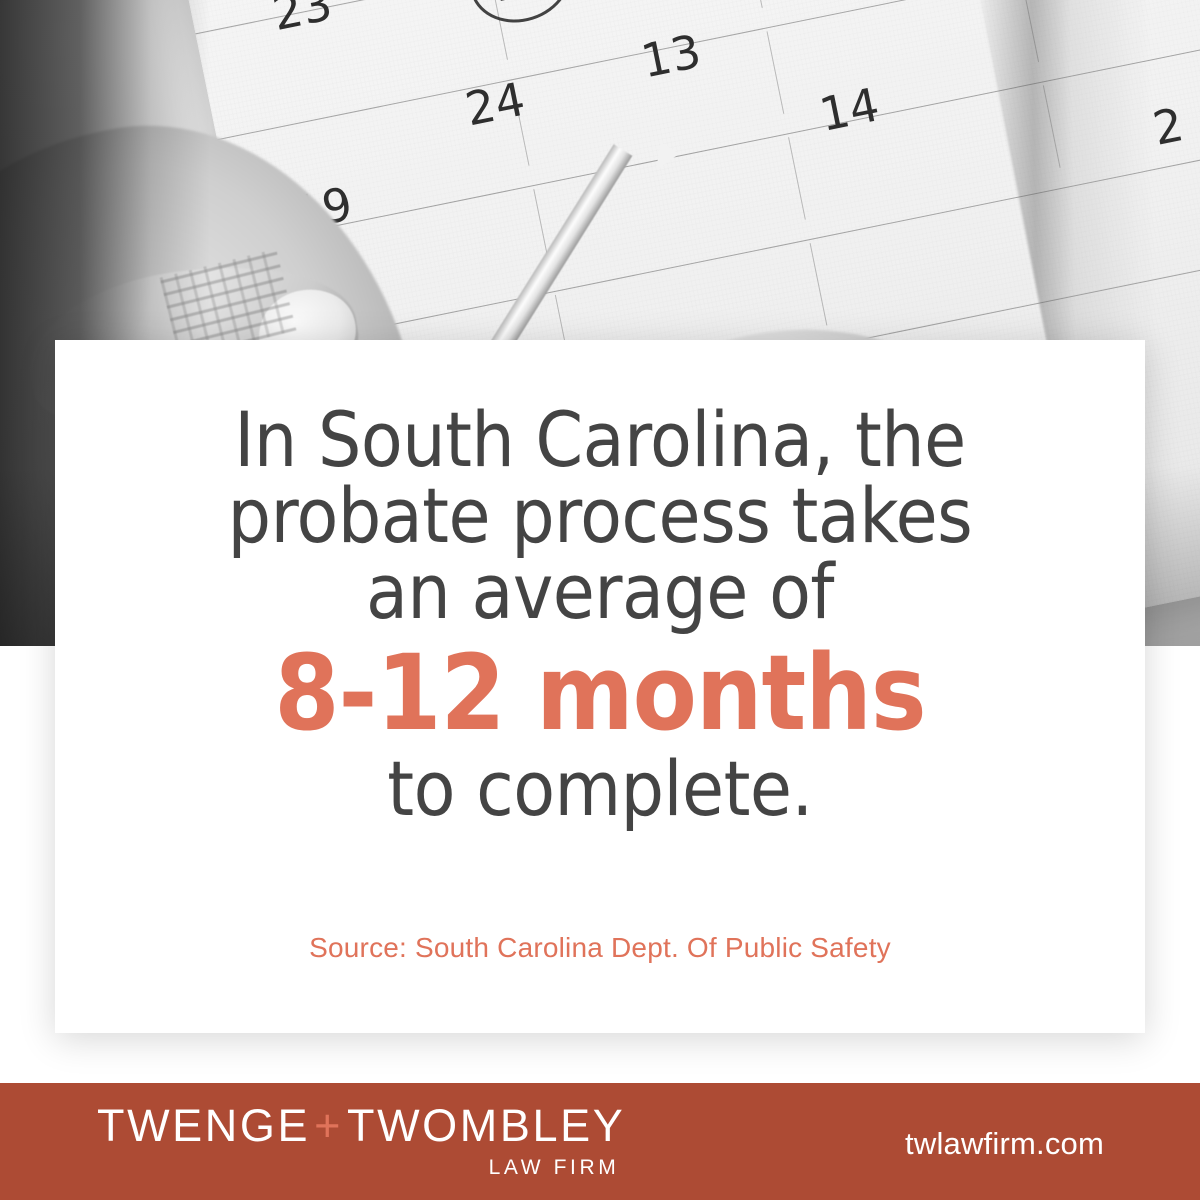 The image size is (1200, 1200). Describe the element at coordinates (1004, 1143) in the screenshot. I see `website-url: twlawfirm.com` at that location.